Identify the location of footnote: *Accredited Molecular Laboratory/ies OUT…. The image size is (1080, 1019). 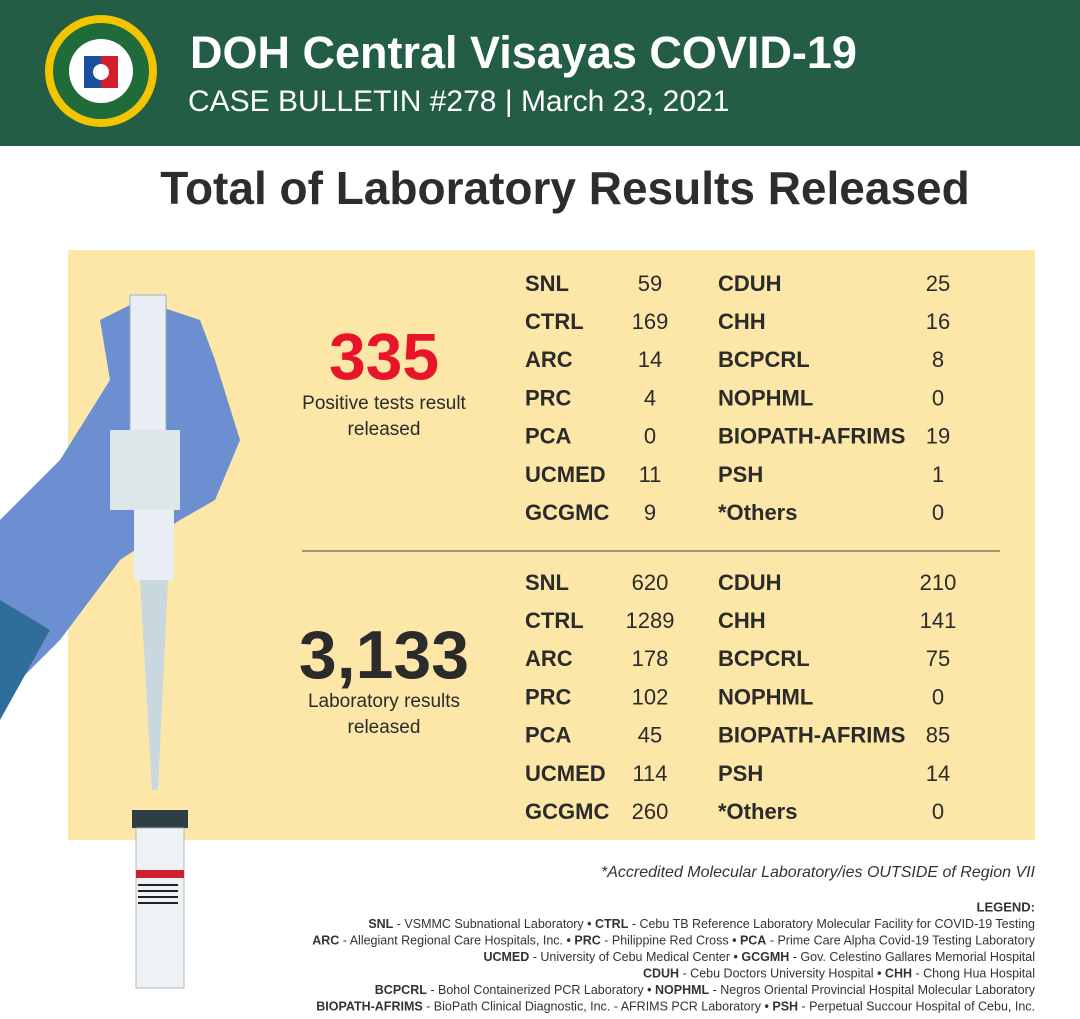
(818, 872).